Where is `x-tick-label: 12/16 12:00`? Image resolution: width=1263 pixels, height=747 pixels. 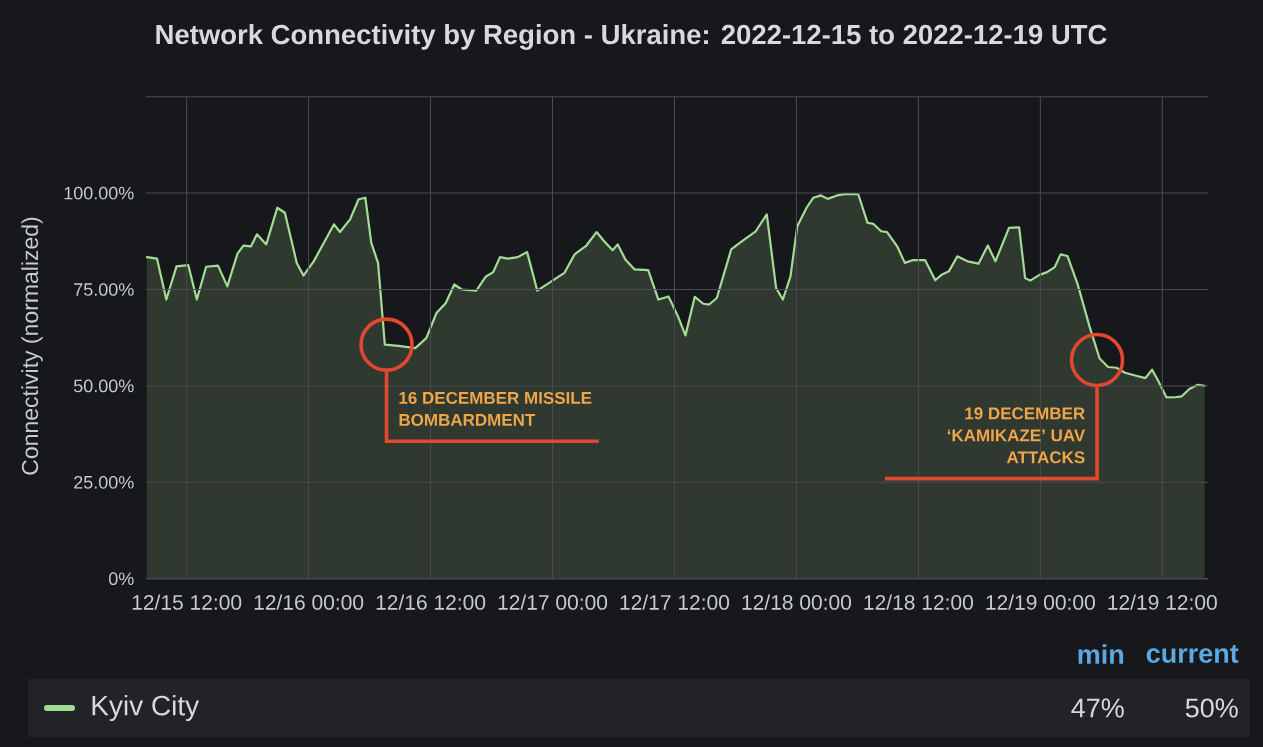
x-tick-label: 12/16 12:00 is located at coordinates (431, 602).